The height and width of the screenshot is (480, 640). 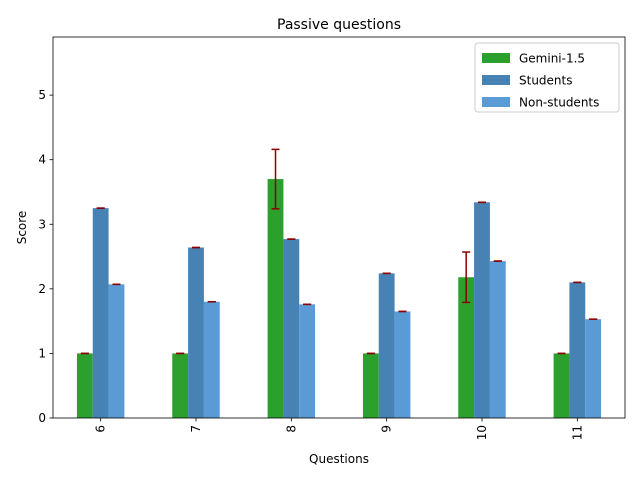 I want to click on error-bar-gemini-1-5-q10, so click(x=466, y=277).